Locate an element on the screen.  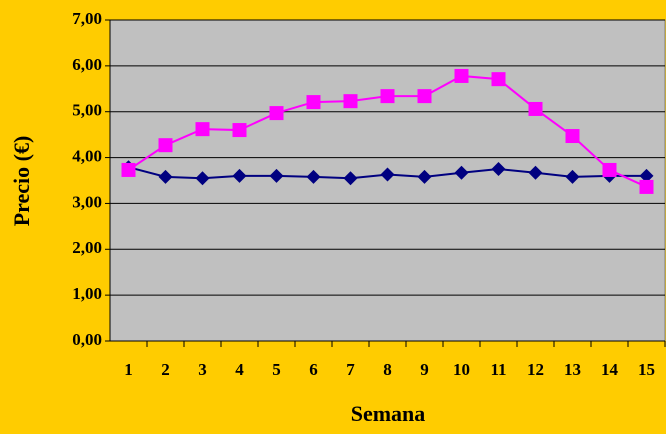
x-tick-label: 1 is located at coordinates (128, 369).